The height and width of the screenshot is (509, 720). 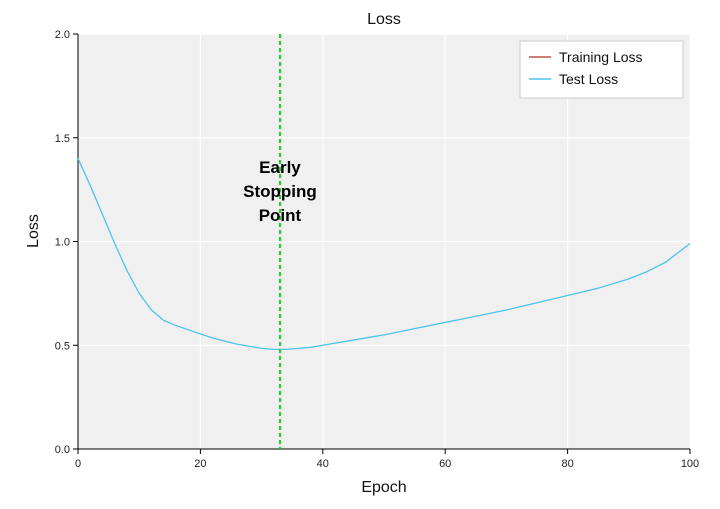 What do you see at coordinates (690, 464) in the screenshot?
I see `x-tick-label: 100` at bounding box center [690, 464].